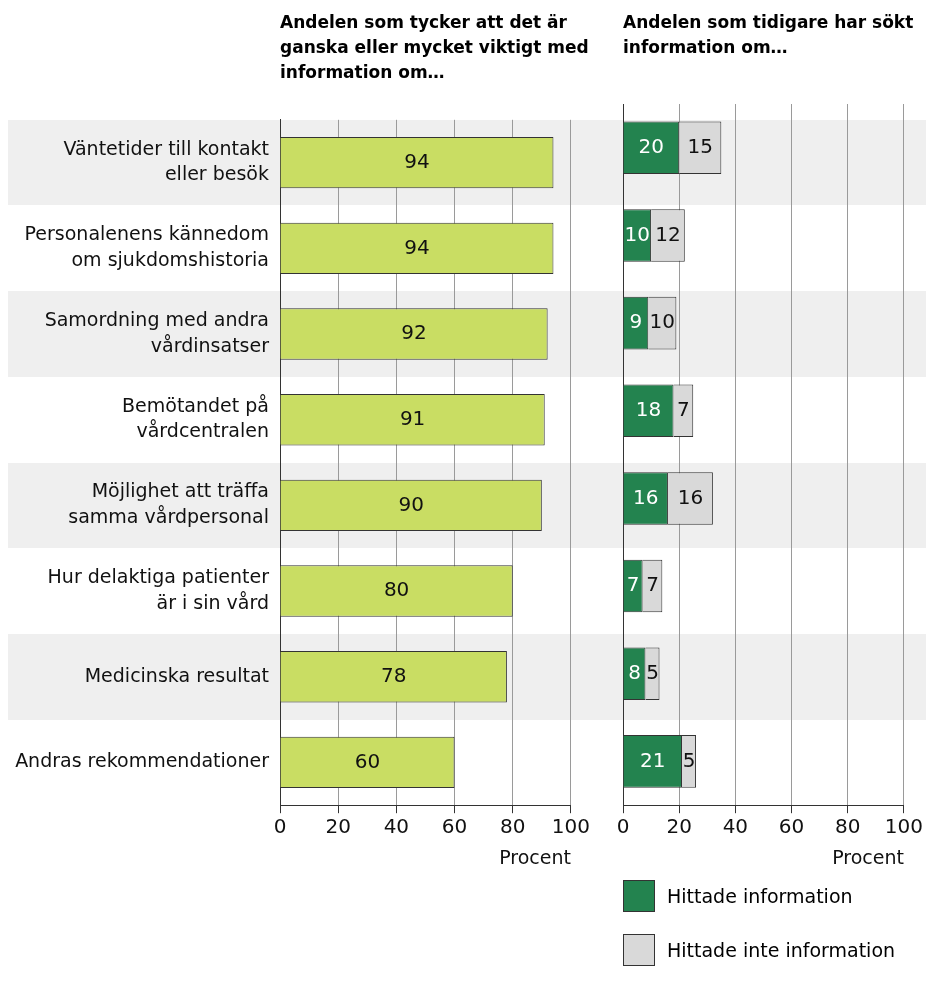 The height and width of the screenshot is (1003, 926). What do you see at coordinates (396, 589) in the screenshot?
I see `data-label: 80` at bounding box center [396, 589].